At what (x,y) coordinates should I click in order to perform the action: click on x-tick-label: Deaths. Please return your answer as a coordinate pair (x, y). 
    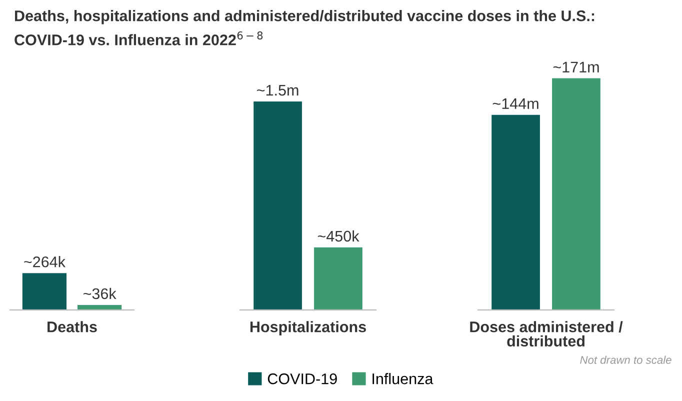
    Looking at the image, I should click on (72, 326).